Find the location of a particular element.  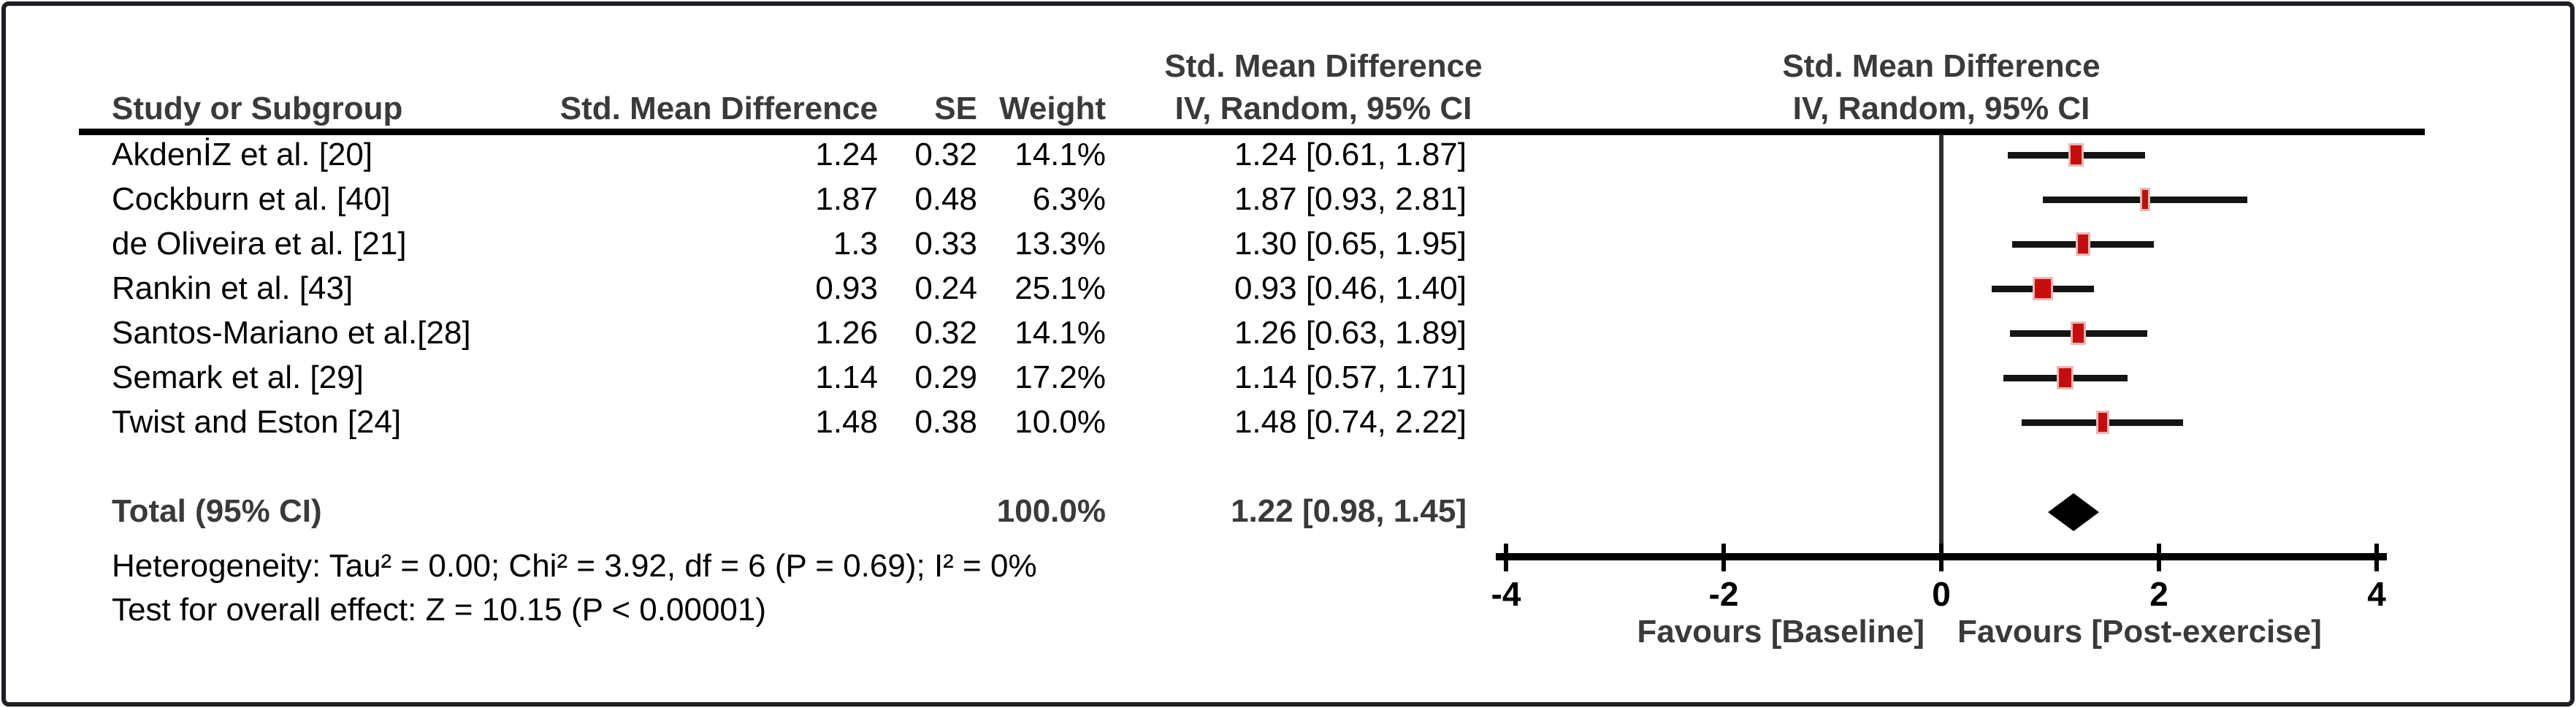

plot-header-smd-top: Std. Mean Difference is located at coordinates (1941, 66).